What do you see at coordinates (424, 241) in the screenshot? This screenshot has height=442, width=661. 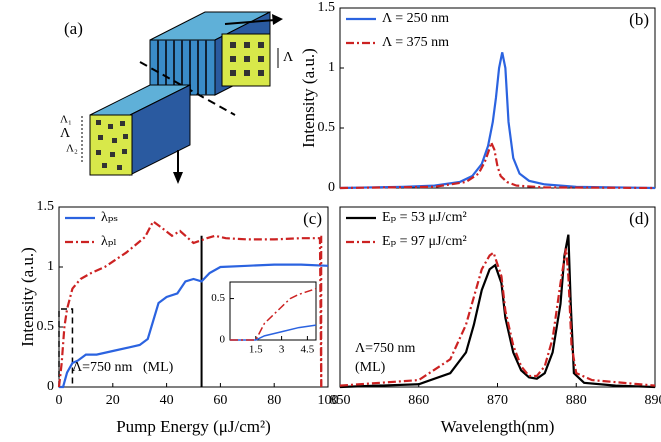 I see `legend-label: Eₚ = 97 μJ/cm²` at bounding box center [424, 241].